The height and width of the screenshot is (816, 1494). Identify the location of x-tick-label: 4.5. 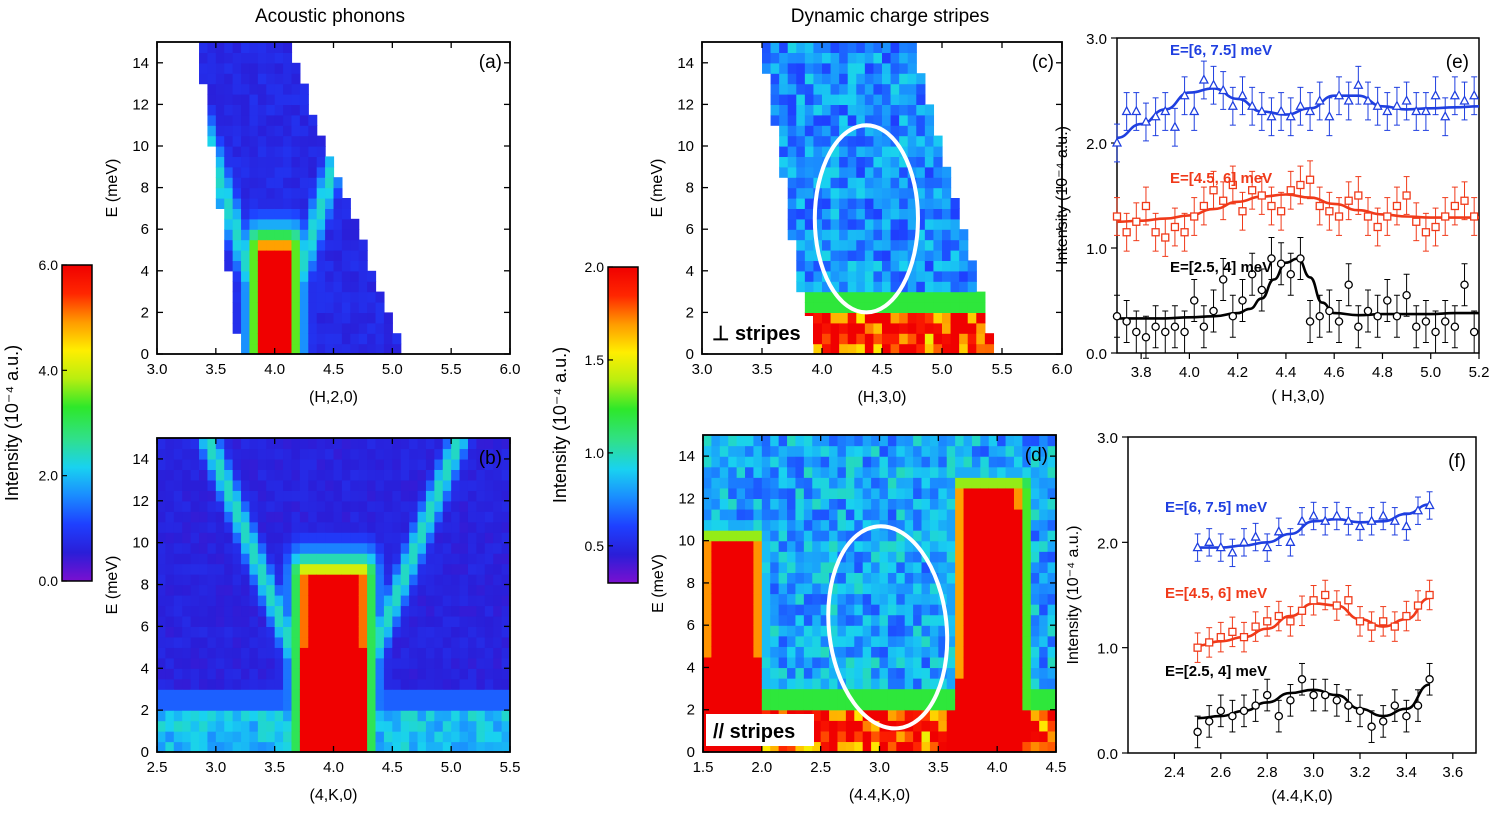
(882, 369).